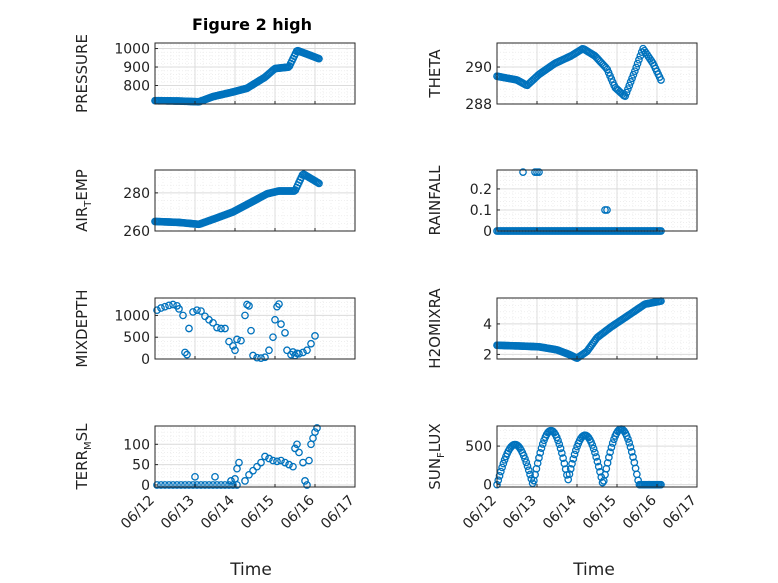 The height and width of the screenshot is (583, 778). Describe the element at coordinates (132, 50) in the screenshot. I see `y-tick-label: 1000` at that location.